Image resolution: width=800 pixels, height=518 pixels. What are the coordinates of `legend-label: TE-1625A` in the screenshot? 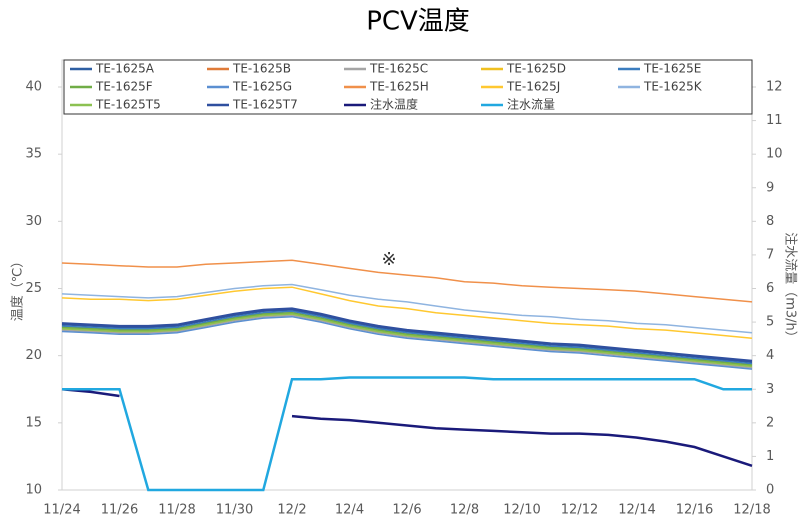 It's located at (125, 69).